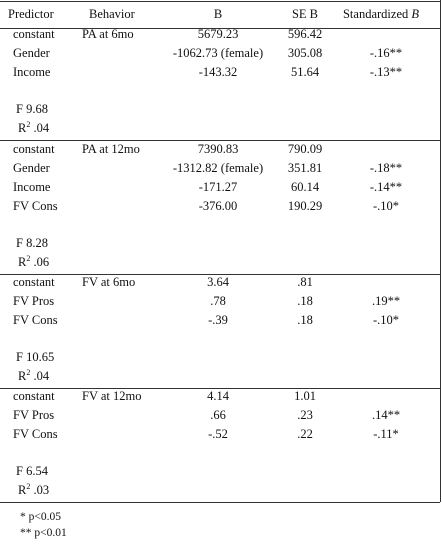 The image size is (442, 544). I want to click on table-cell: 790.09, so click(305, 149).